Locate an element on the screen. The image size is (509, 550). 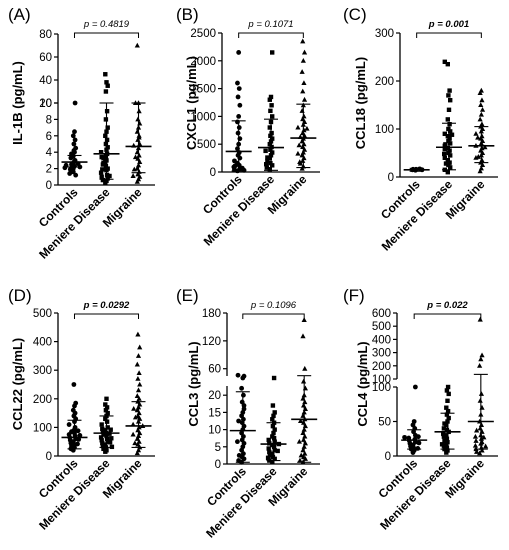
y-axis-title: CCL22 (pg/mL) is located at coordinates (17, 384).